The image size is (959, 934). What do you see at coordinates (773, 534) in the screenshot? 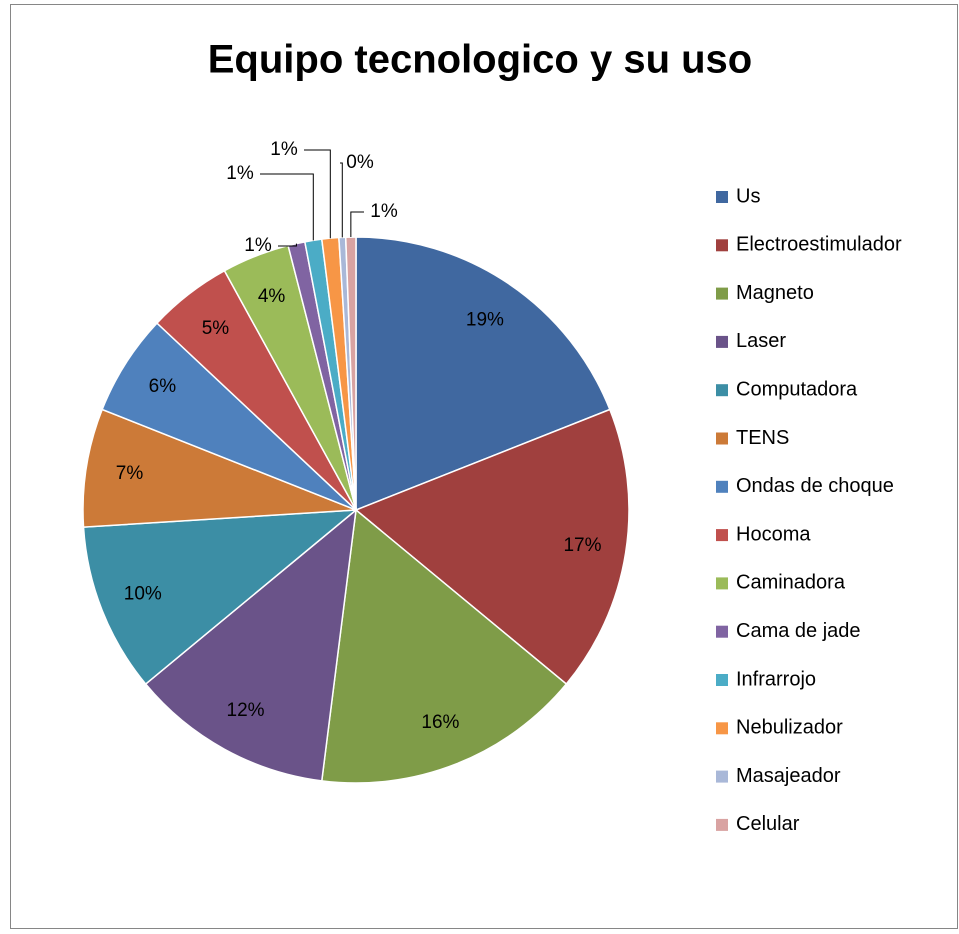
I see `legend-label: Hocoma` at bounding box center [773, 534].